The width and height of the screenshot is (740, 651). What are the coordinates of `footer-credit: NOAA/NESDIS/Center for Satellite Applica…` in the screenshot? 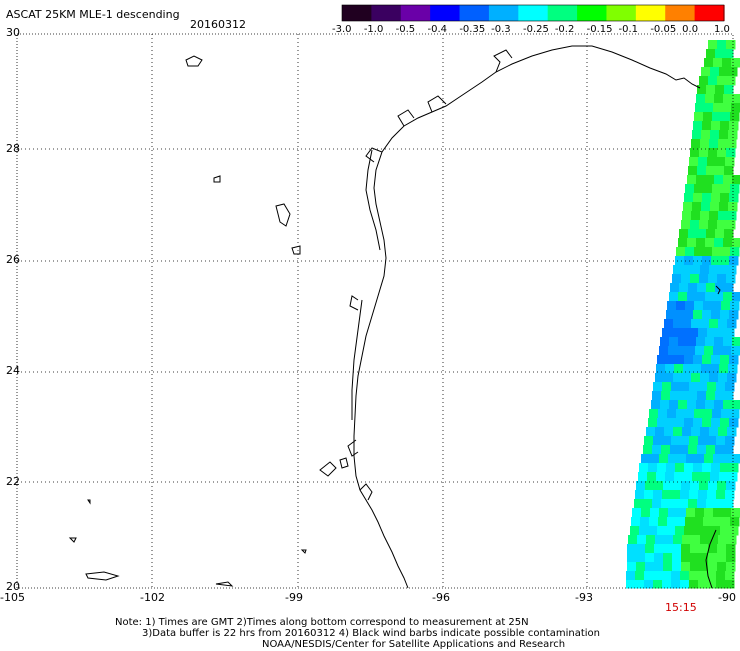 It's located at (414, 644).